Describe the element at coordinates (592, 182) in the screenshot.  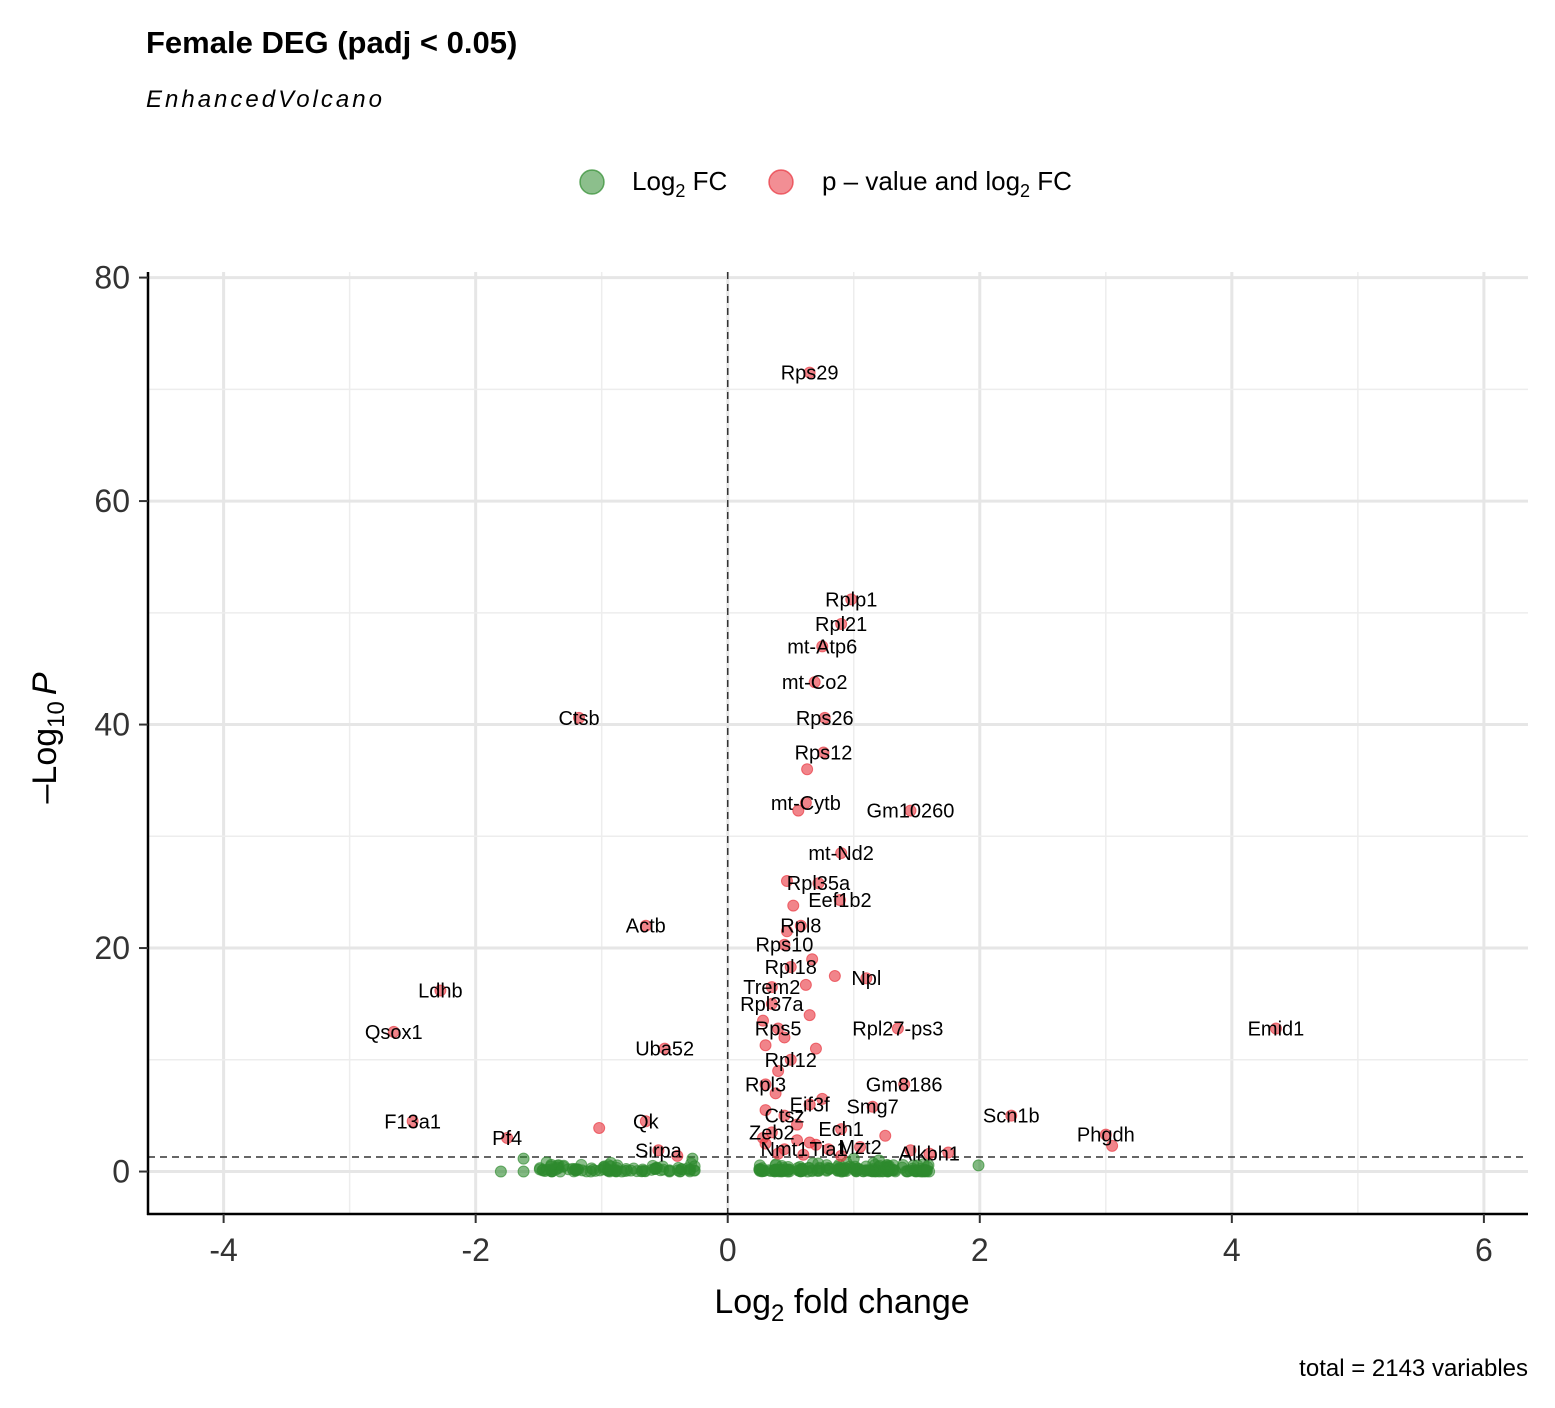
I see `legend-marker-fc` at that location.